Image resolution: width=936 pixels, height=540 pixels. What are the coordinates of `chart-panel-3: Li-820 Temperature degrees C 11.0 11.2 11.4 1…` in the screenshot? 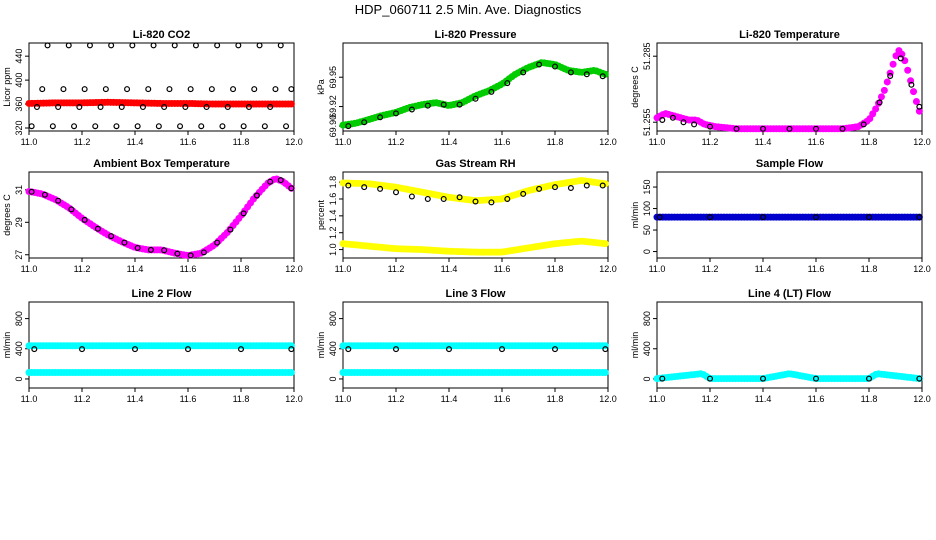 It's located at (780, 88).